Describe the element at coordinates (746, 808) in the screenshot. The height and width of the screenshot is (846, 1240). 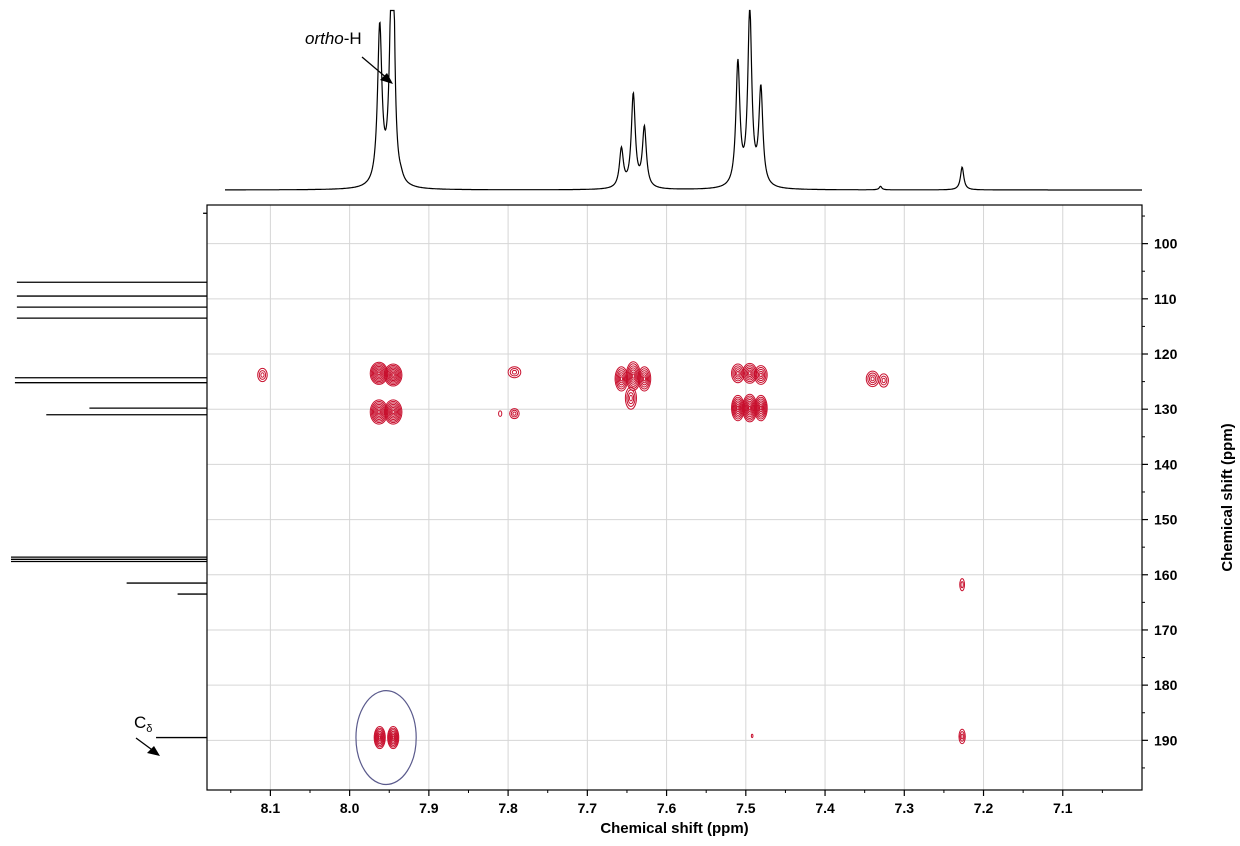
I see `x-tick-label: 7.5` at that location.